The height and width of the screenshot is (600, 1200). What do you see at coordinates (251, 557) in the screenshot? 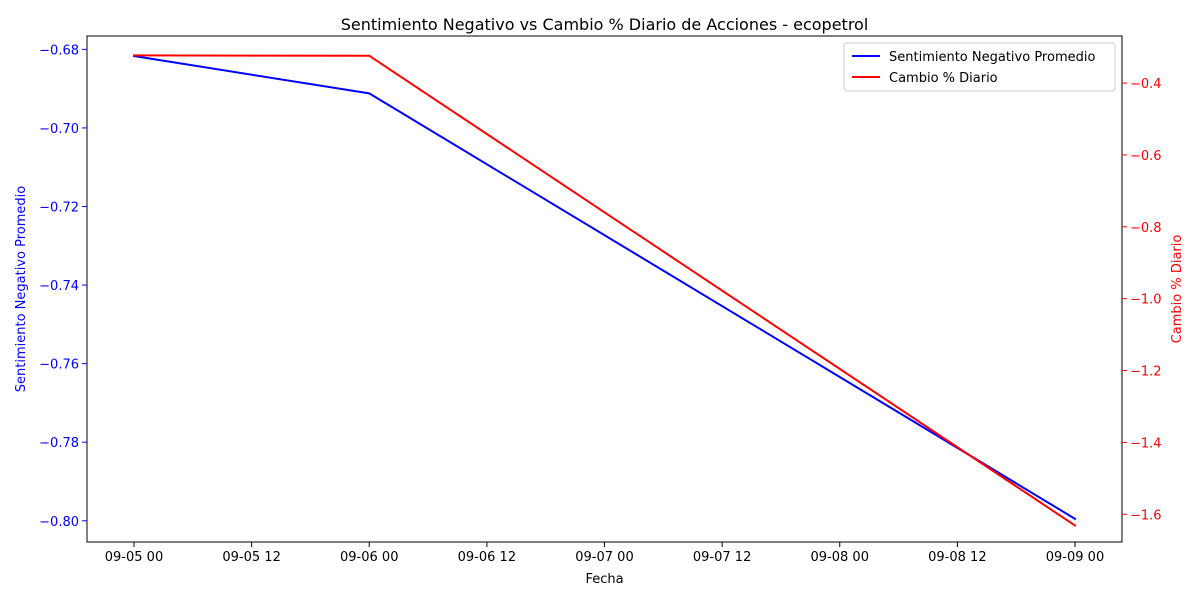
I see `x-tick-label: 09-05 12` at bounding box center [251, 557].